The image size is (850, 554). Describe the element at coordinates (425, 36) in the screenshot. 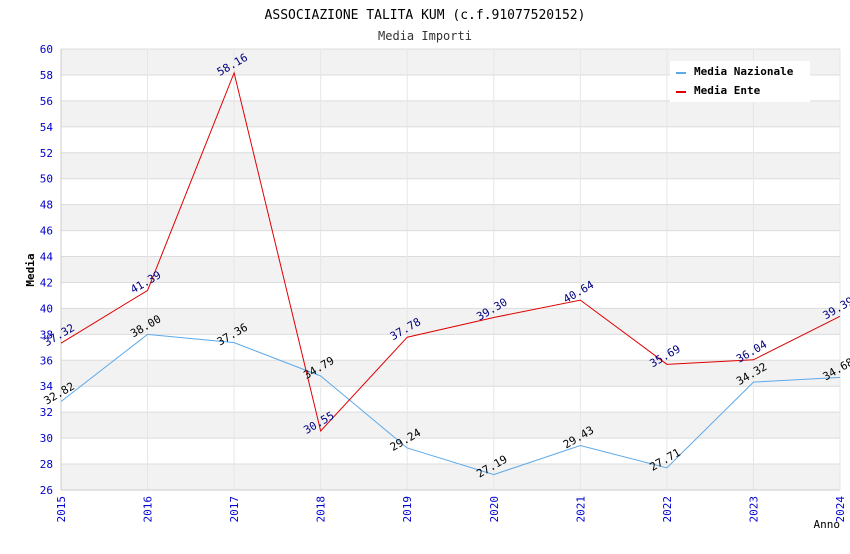

I see `chart-subtitle: Media Importi` at that location.